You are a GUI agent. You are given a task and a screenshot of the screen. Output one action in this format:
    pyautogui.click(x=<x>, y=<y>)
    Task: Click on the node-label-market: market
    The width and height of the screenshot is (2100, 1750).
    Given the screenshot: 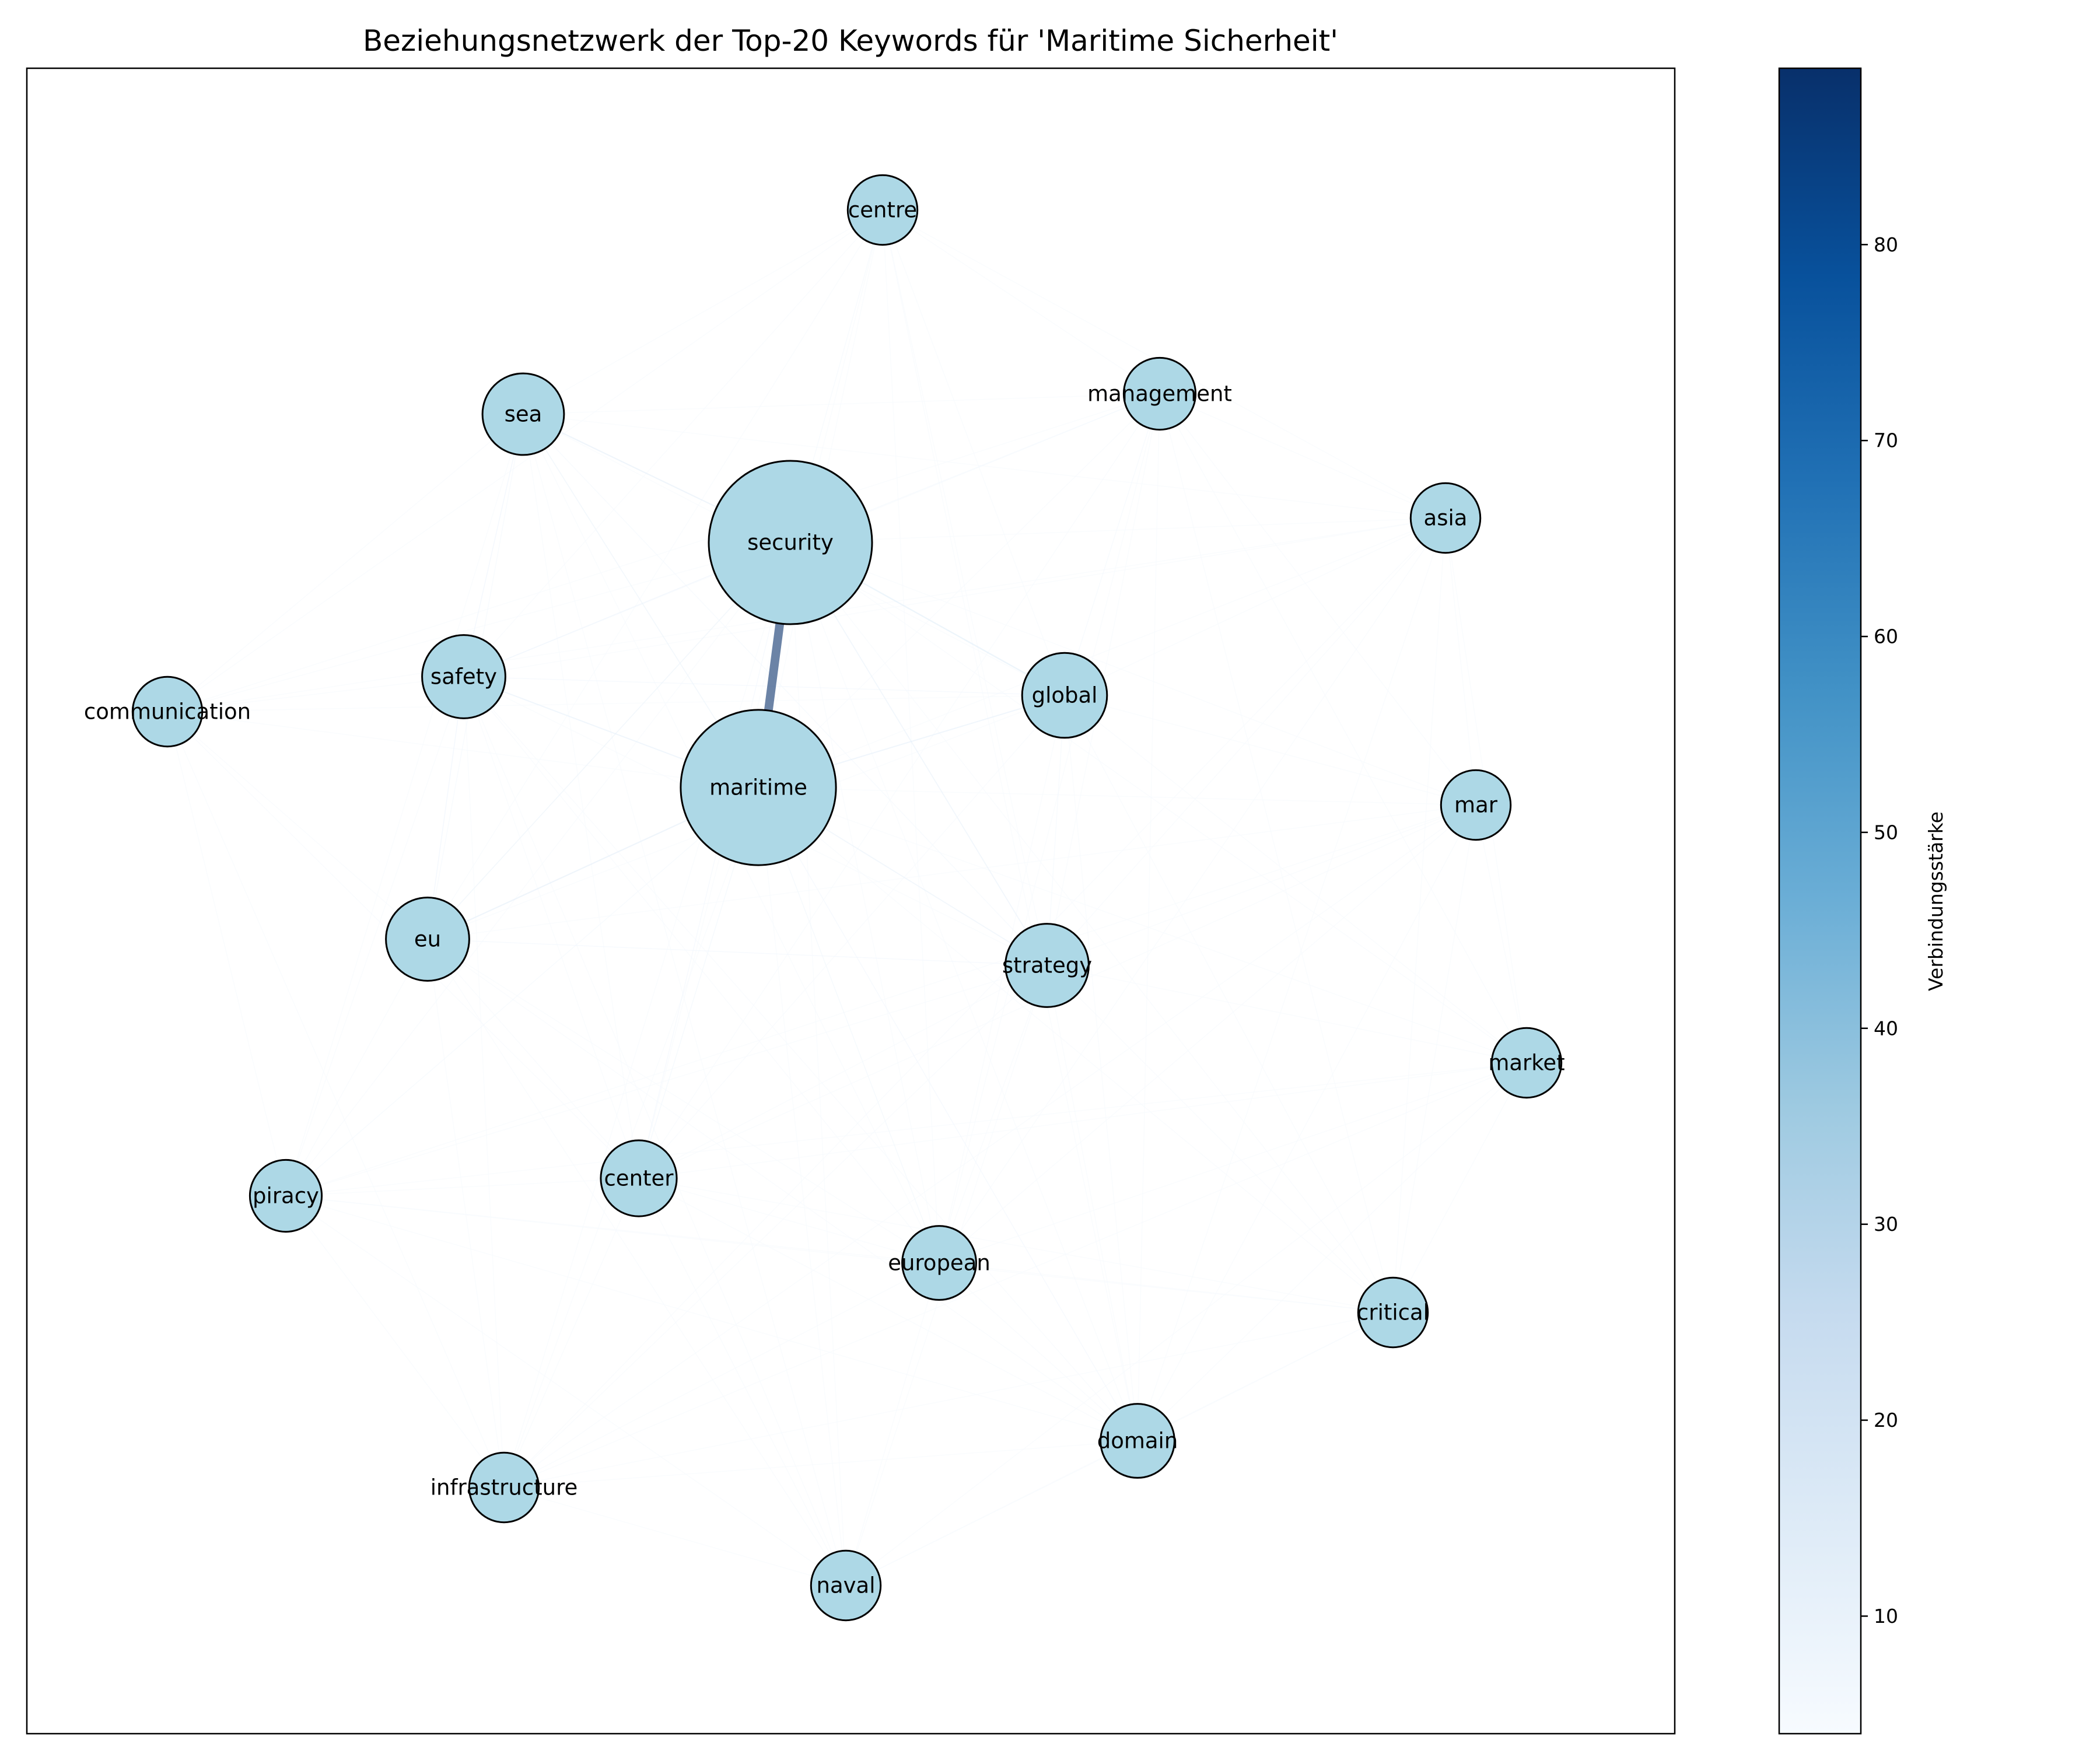 What is the action you would take?
    pyautogui.click(x=1526, y=1063)
    